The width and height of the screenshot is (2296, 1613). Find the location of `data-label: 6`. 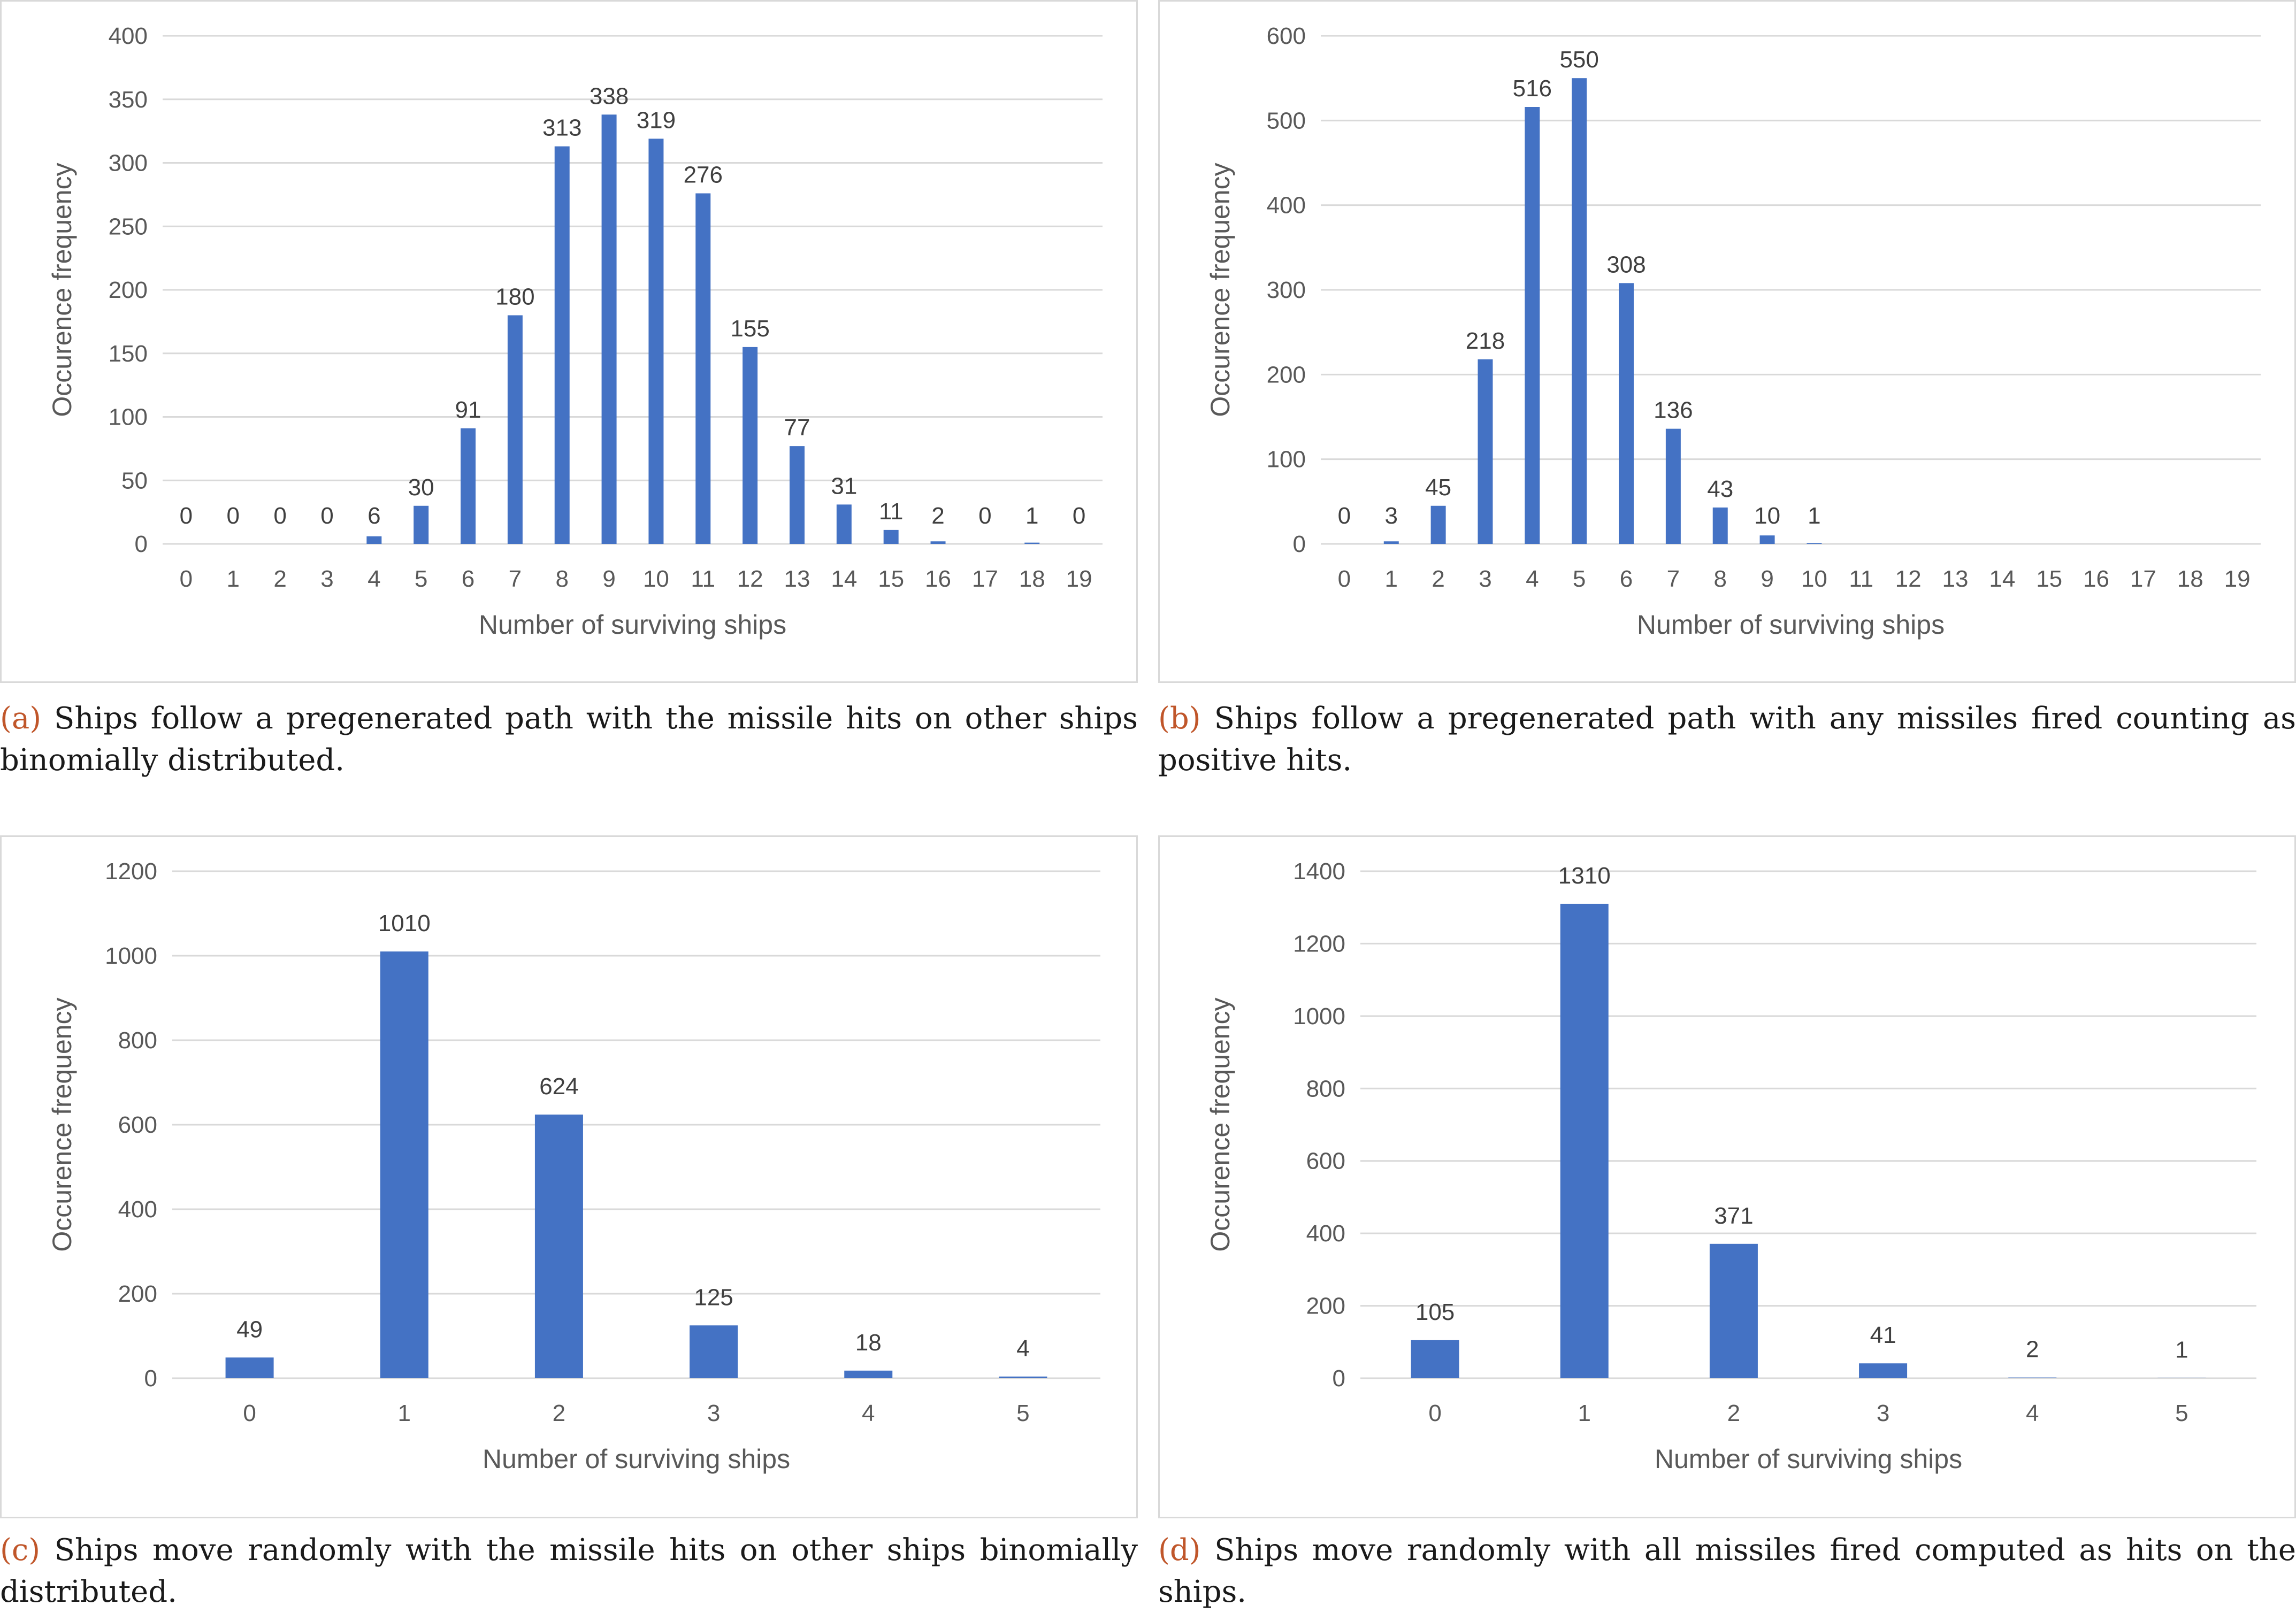

data-label: 6 is located at coordinates (374, 516).